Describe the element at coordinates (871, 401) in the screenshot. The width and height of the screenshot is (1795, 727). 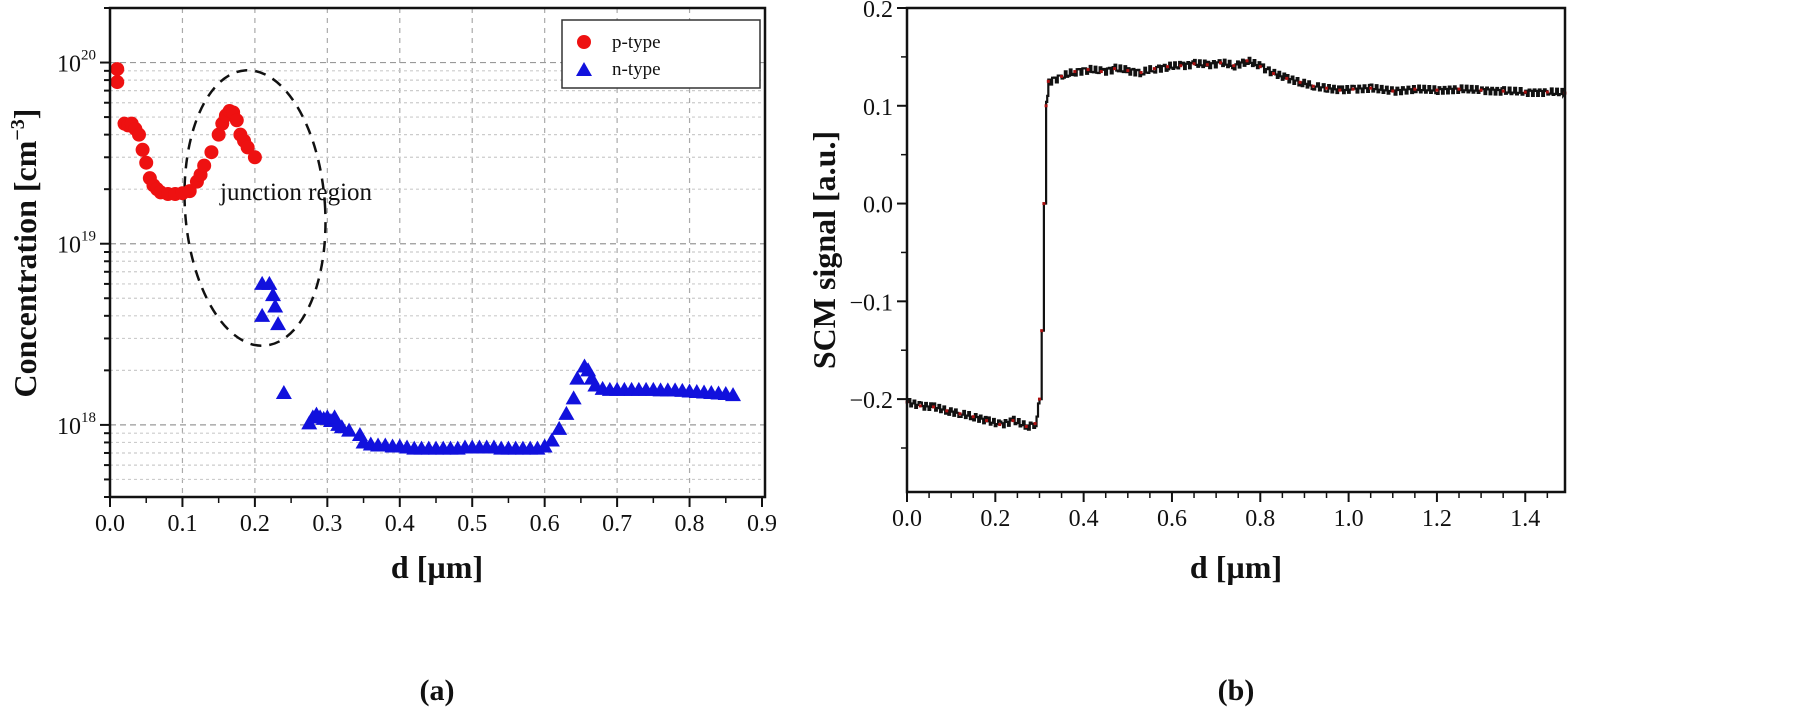
I see `y-tick-label: −0.2` at that location.